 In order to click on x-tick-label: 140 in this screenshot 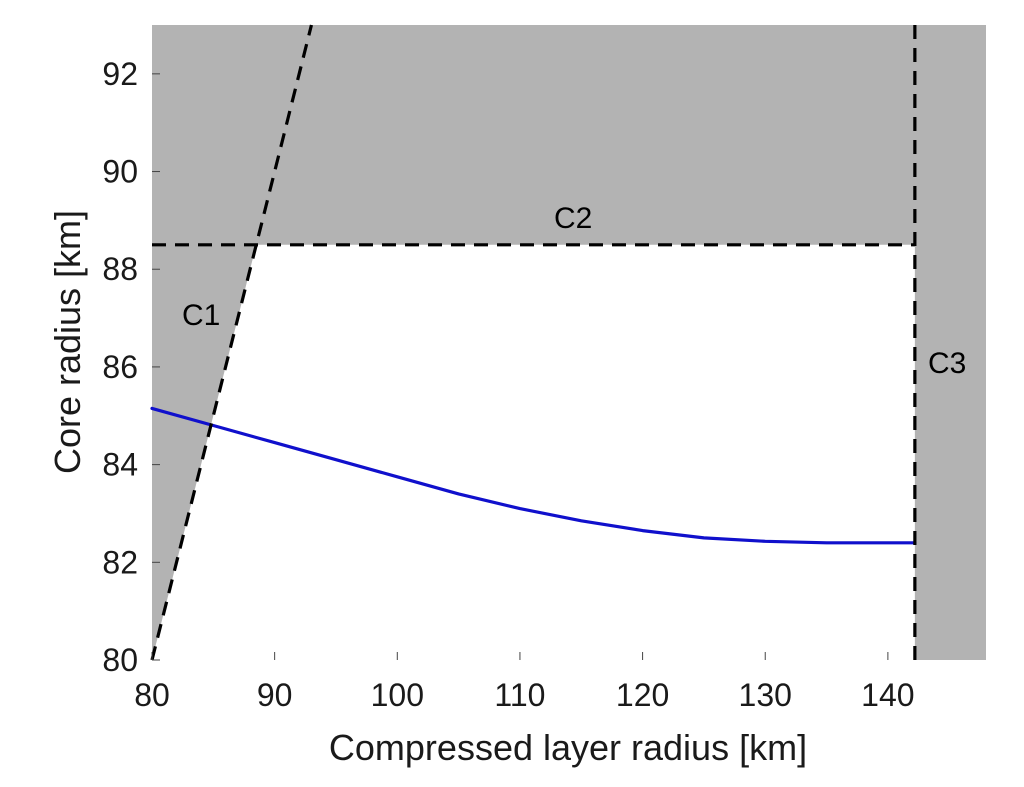, I will do `click(887, 695)`.